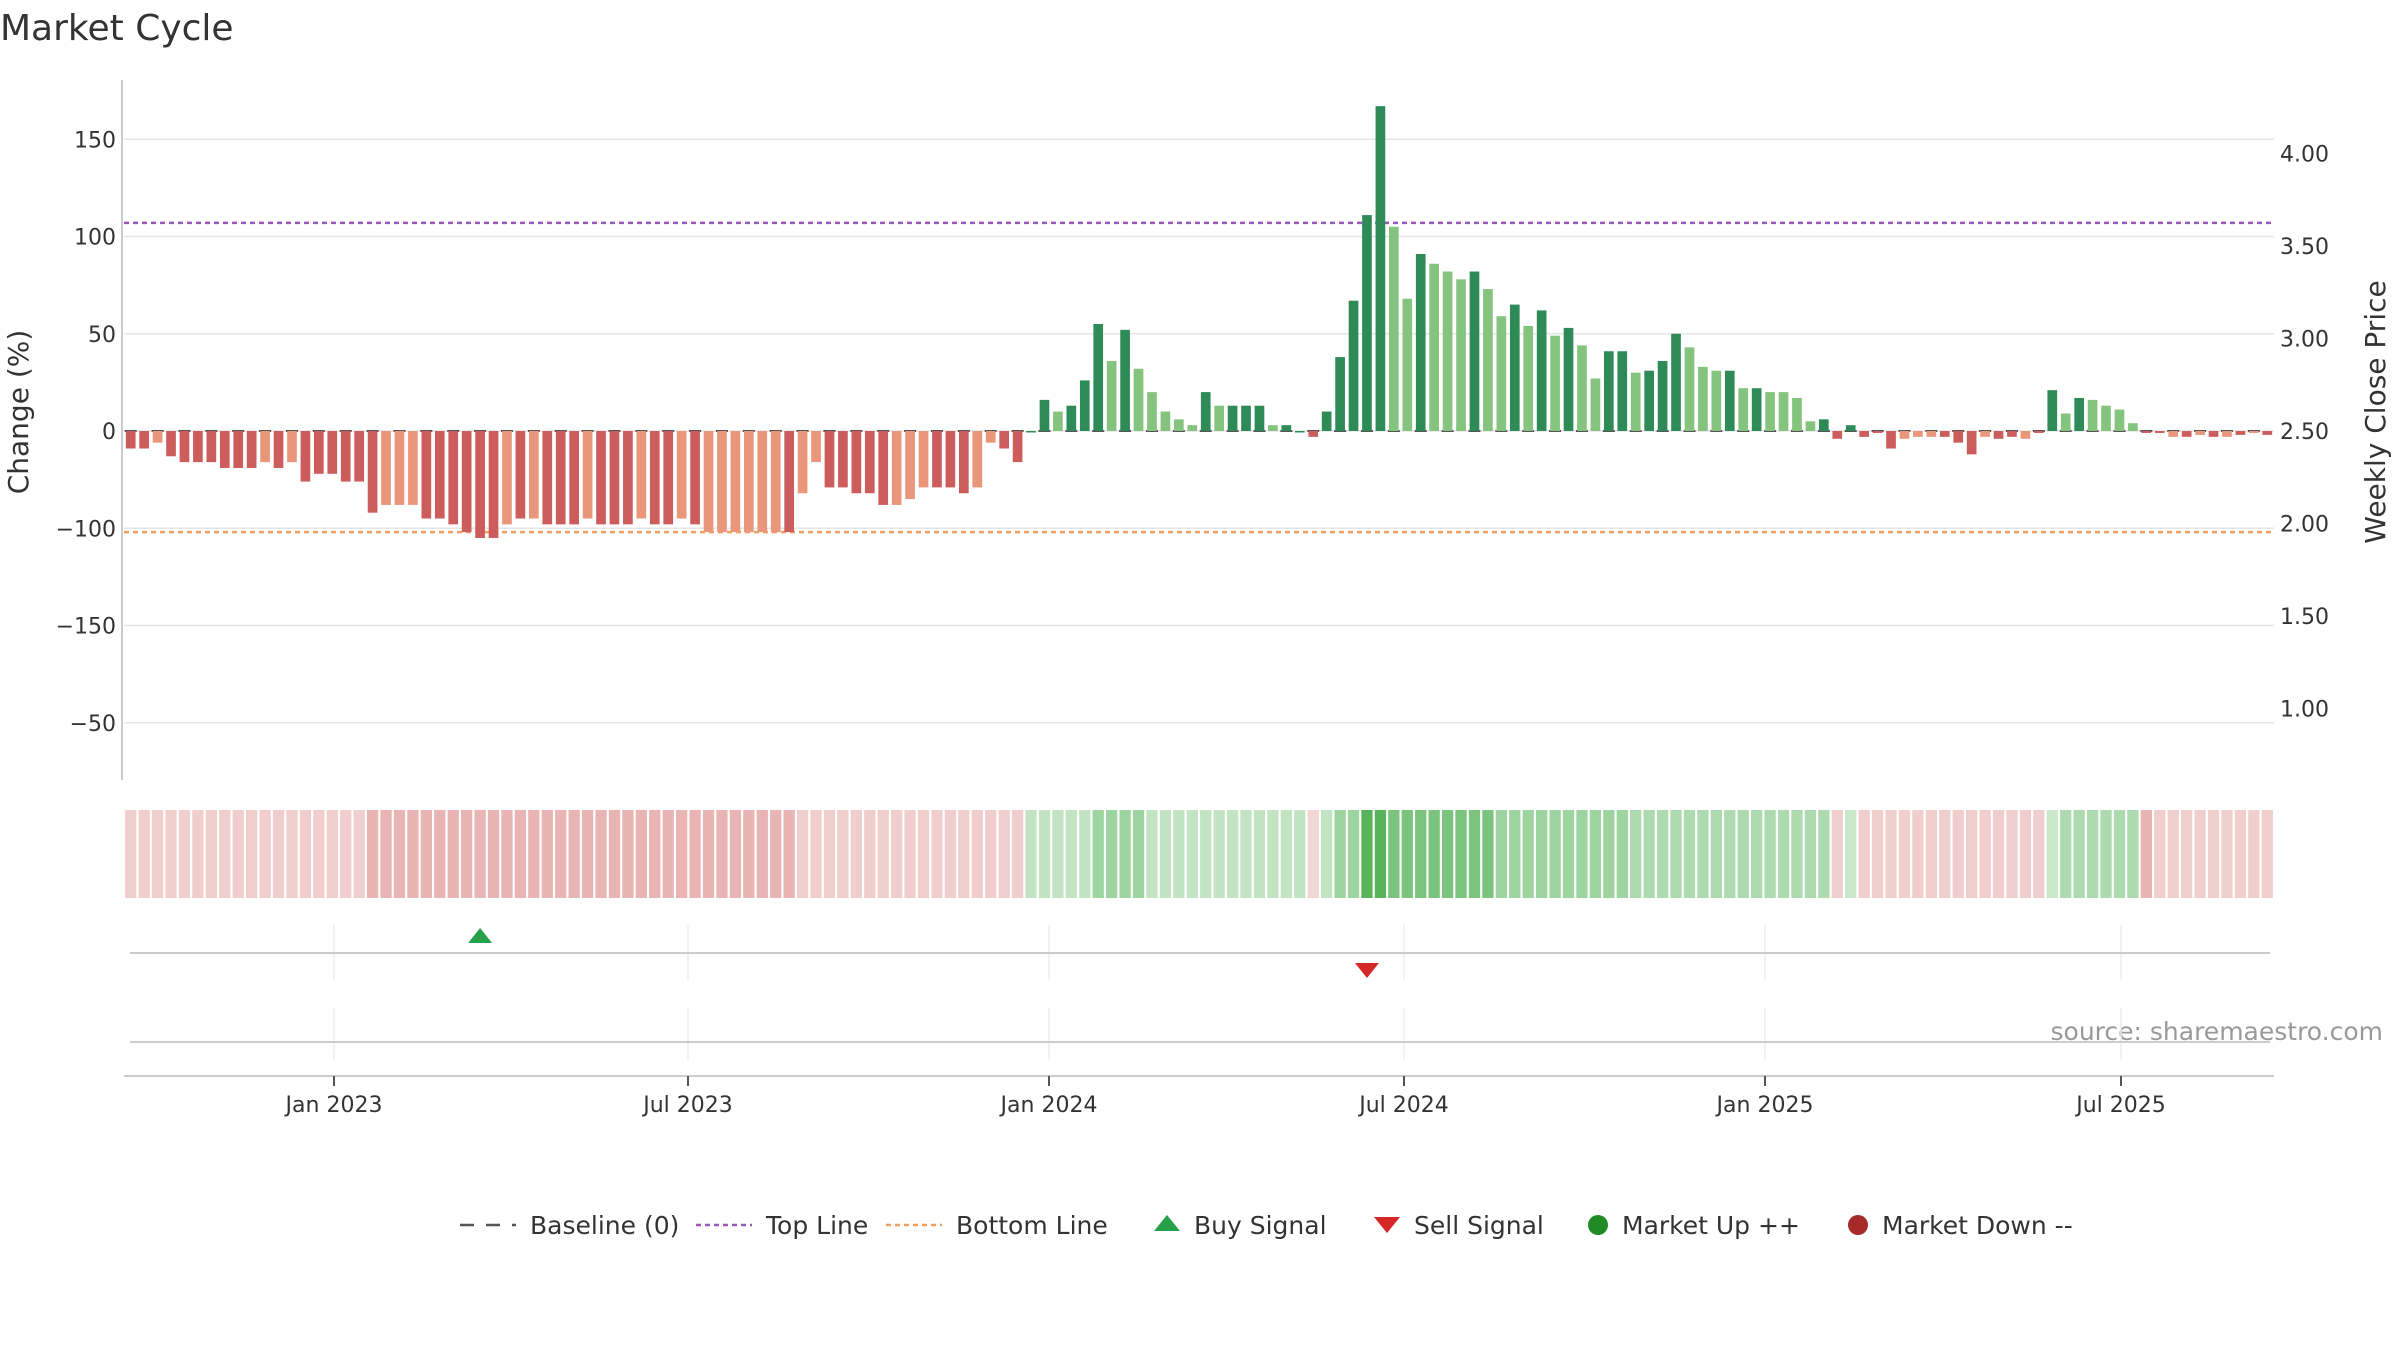 The image size is (2400, 1350). Describe the element at coordinates (1479, 1225) in the screenshot. I see `legend-label: Sell Signal` at that location.